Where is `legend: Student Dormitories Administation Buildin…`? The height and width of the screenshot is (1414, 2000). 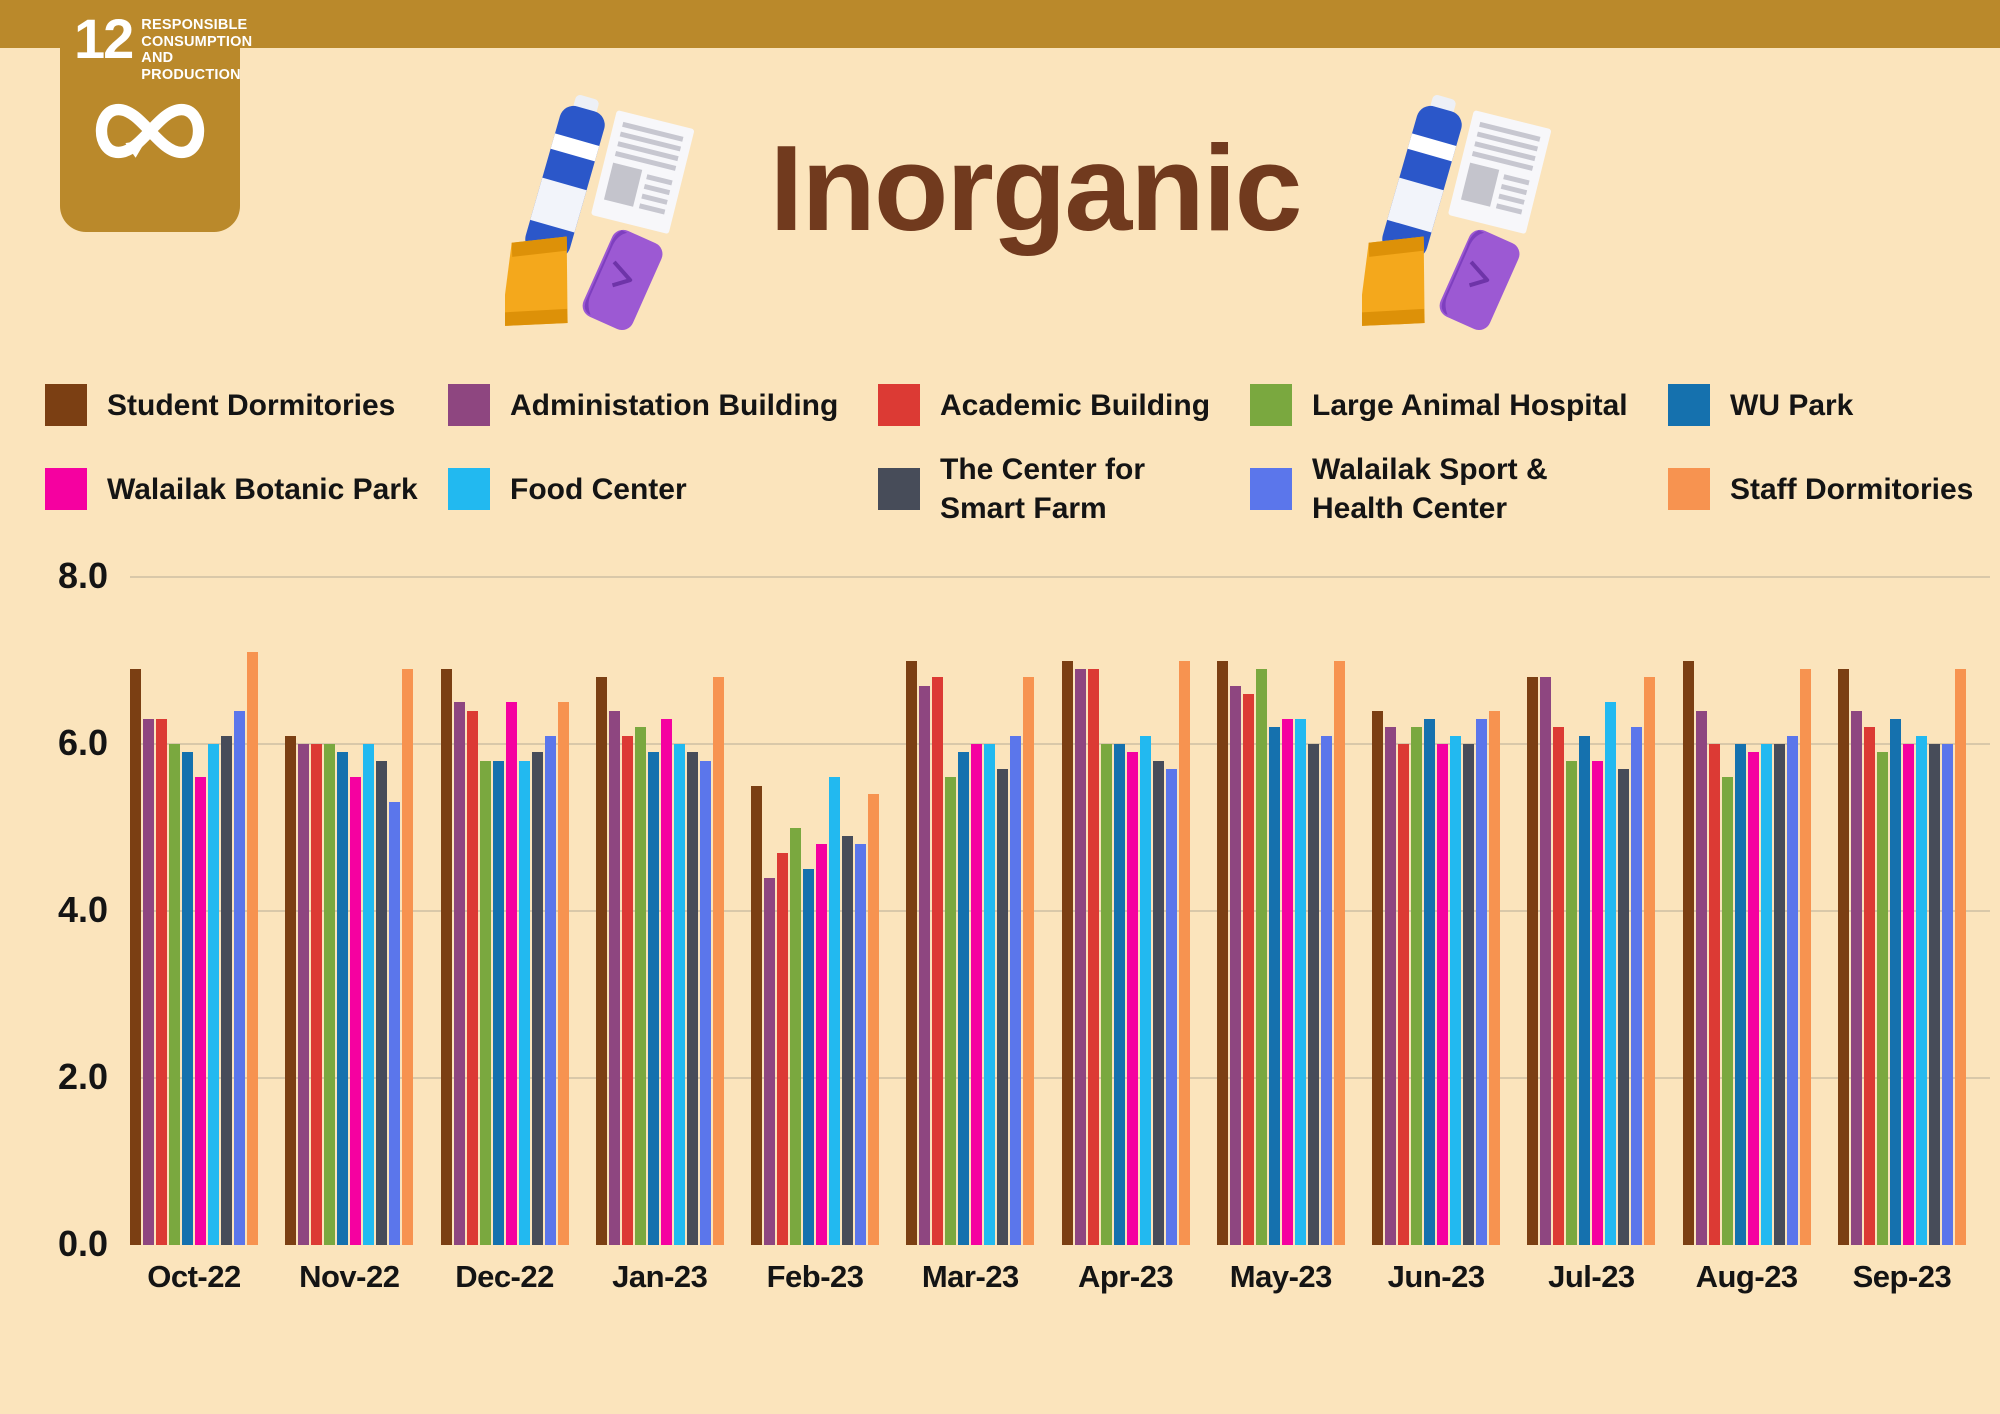 legend: Student Dormitories Administation Buildin… is located at coordinates (1010, 456).